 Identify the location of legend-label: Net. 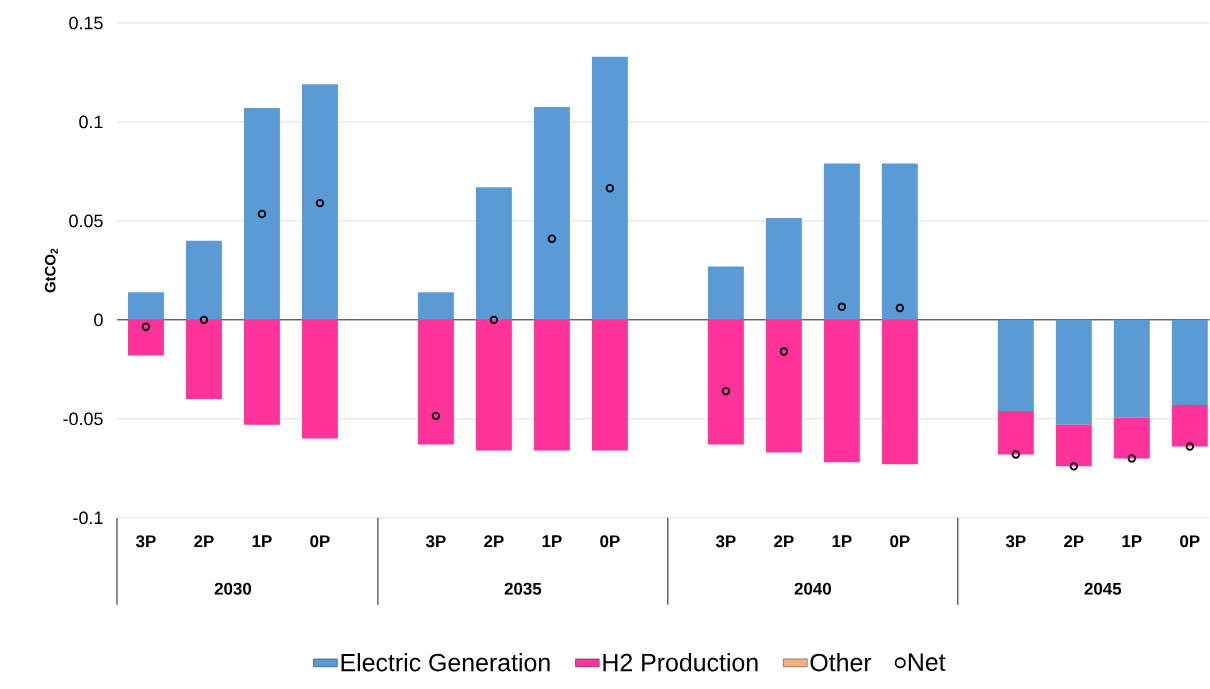
(927, 662).